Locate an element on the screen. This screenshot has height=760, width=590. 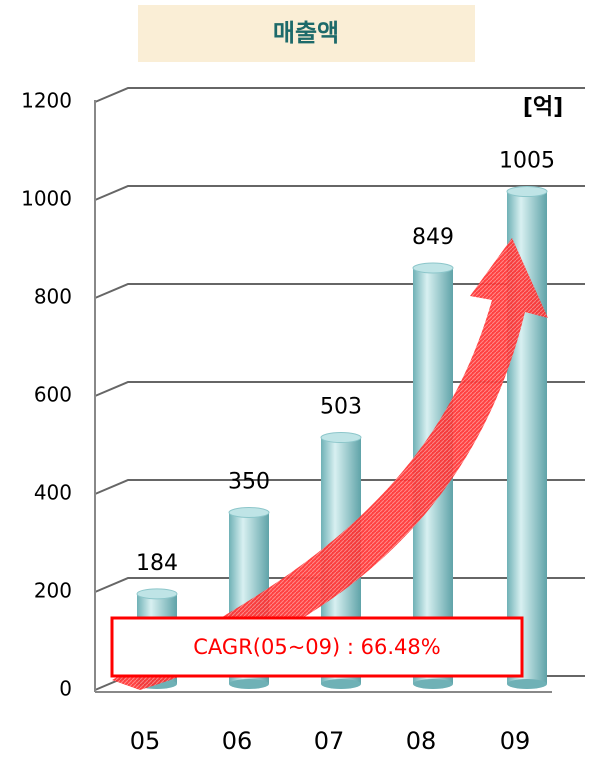
y-tick-label: 600 is located at coordinates (53, 395).